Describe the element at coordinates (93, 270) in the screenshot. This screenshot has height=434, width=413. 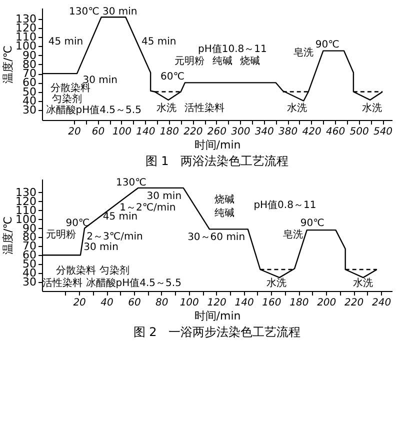
I see `annotation: 分散染料 匀染剂` at that location.